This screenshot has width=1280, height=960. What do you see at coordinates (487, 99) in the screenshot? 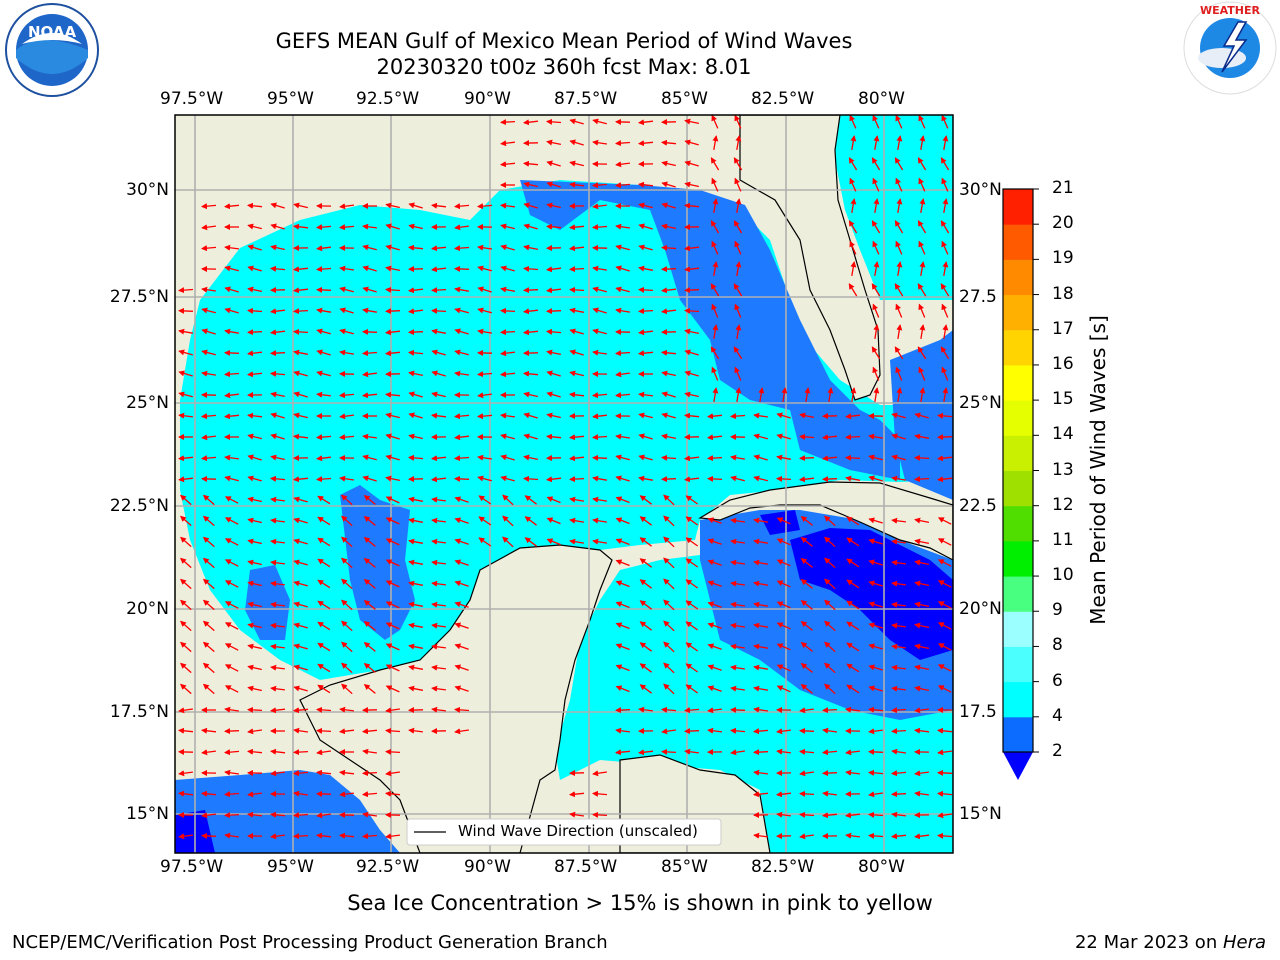
I see `lon-label-top: 90°W` at bounding box center [487, 99].